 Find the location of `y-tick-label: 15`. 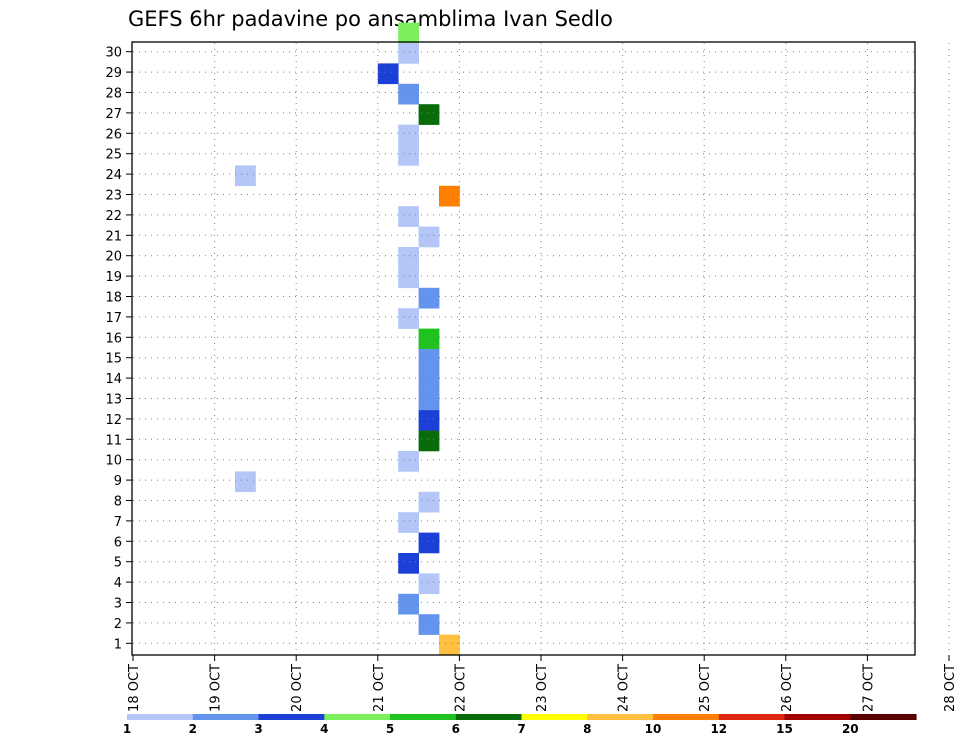

y-tick-label: 15 is located at coordinates (113, 359).